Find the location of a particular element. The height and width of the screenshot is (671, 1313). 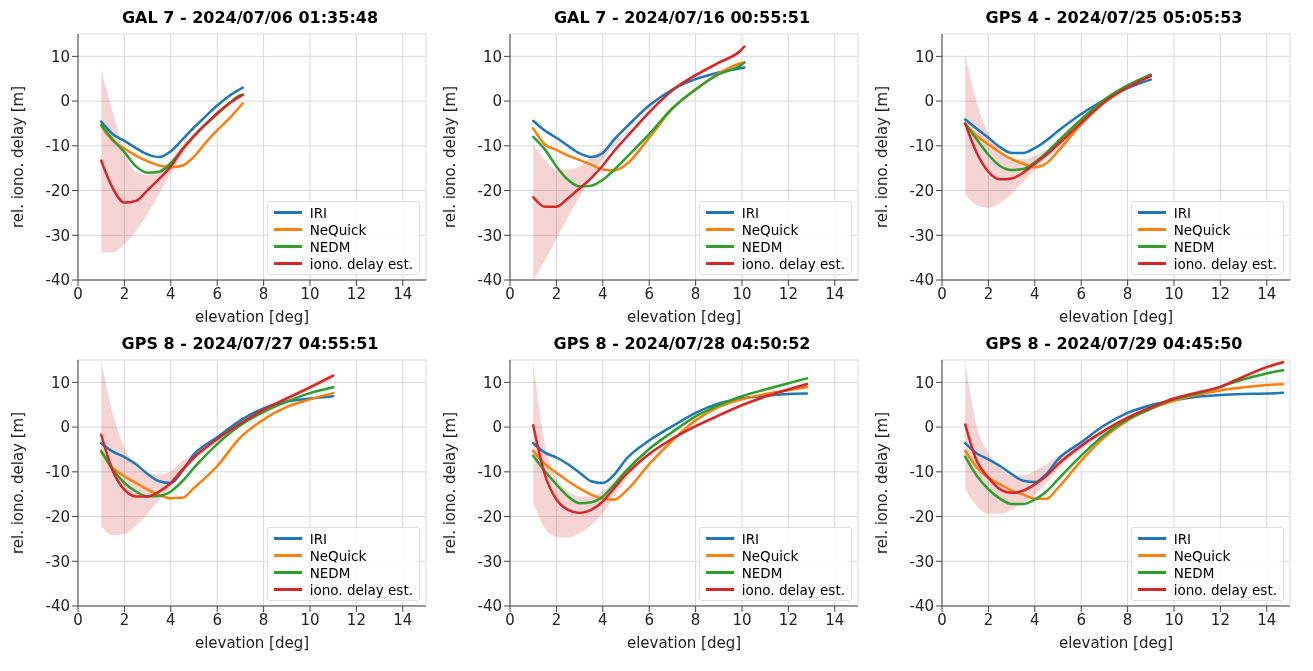

chart-title: GPS 8 - 2024/07/27 04:55:51 is located at coordinates (250, 344).